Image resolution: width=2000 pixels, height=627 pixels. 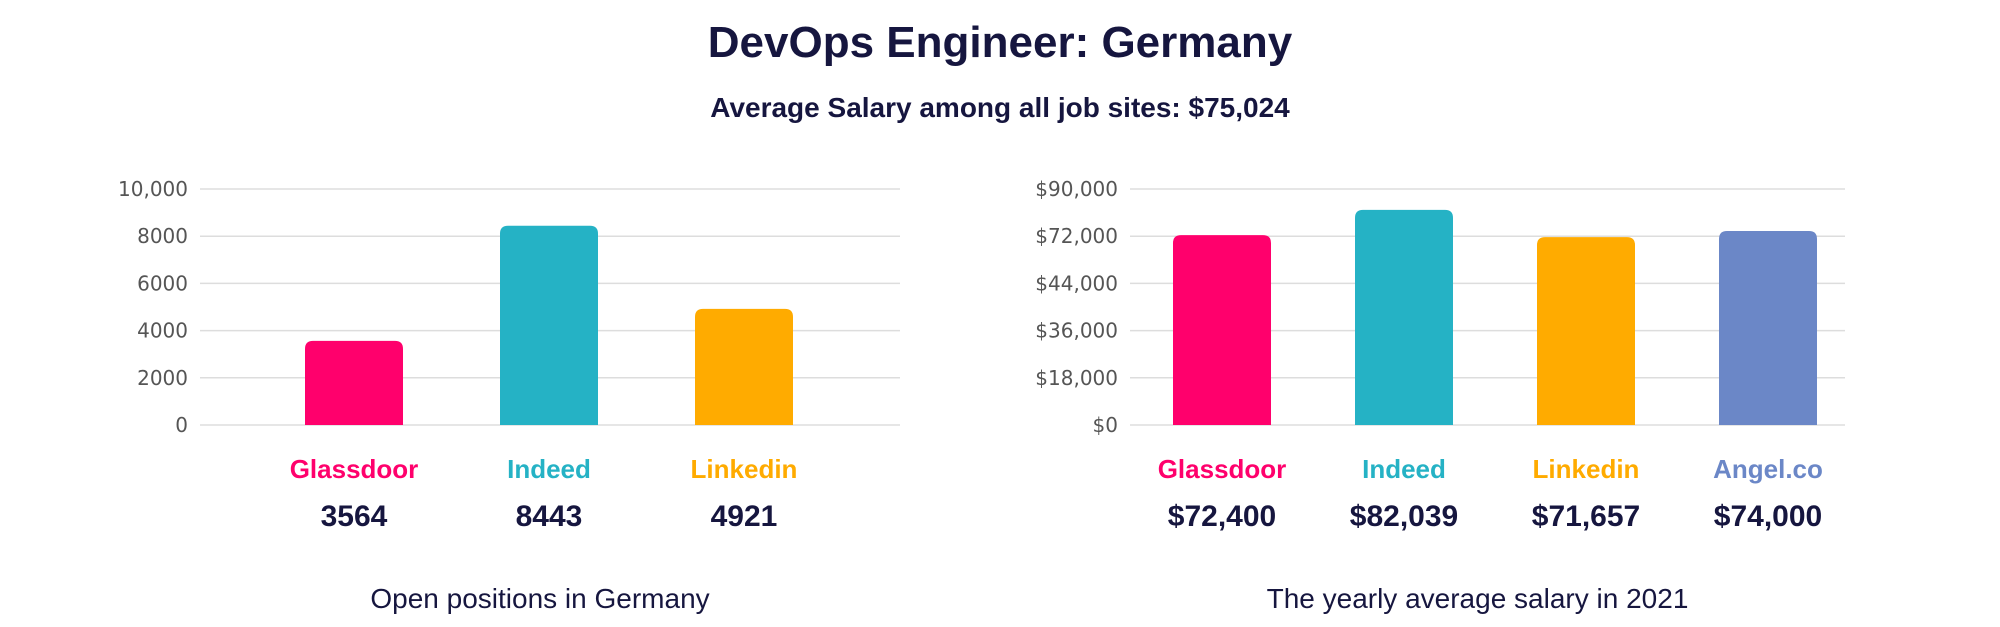 I want to click on y-tick-label: $0, so click(x=1105, y=425).